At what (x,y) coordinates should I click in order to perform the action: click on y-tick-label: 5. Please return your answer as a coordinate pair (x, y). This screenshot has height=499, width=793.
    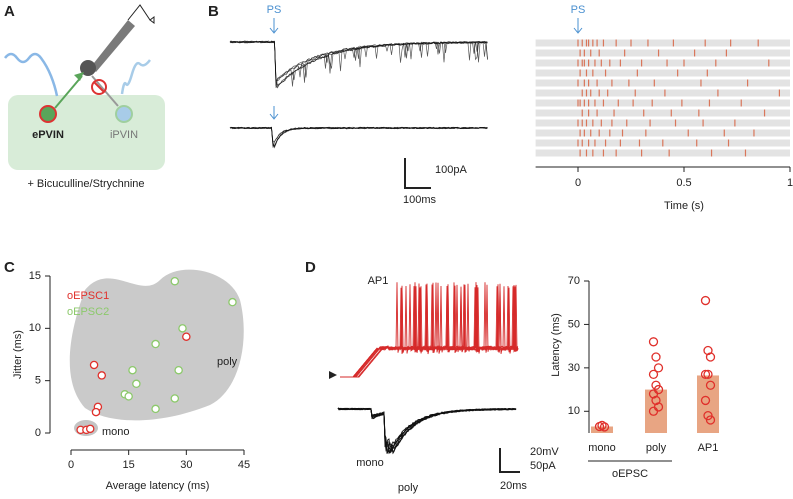
    Looking at the image, I should click on (38, 381).